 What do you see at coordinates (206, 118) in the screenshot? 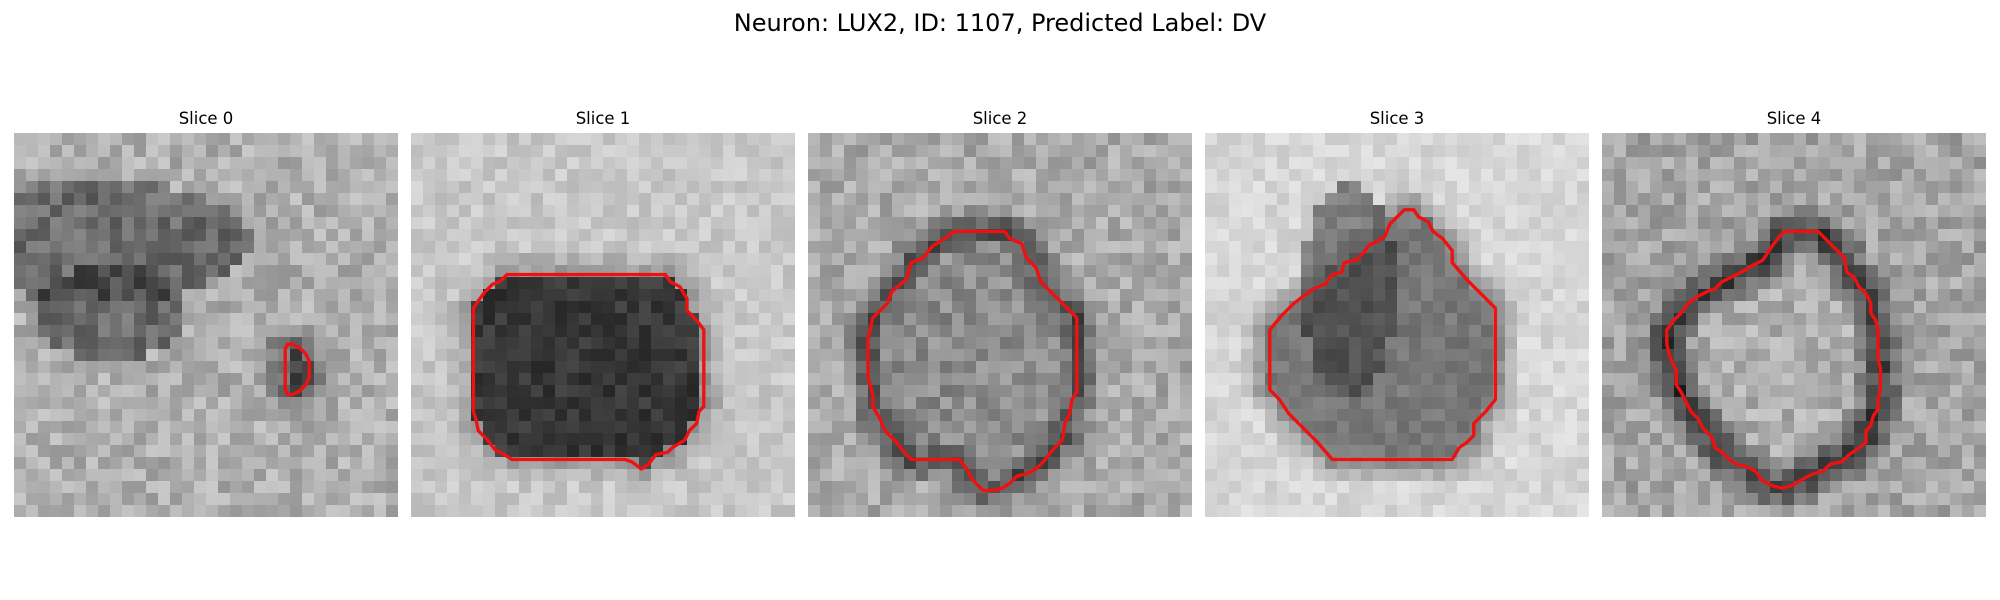
I see `slice-title: Slice 0` at bounding box center [206, 118].